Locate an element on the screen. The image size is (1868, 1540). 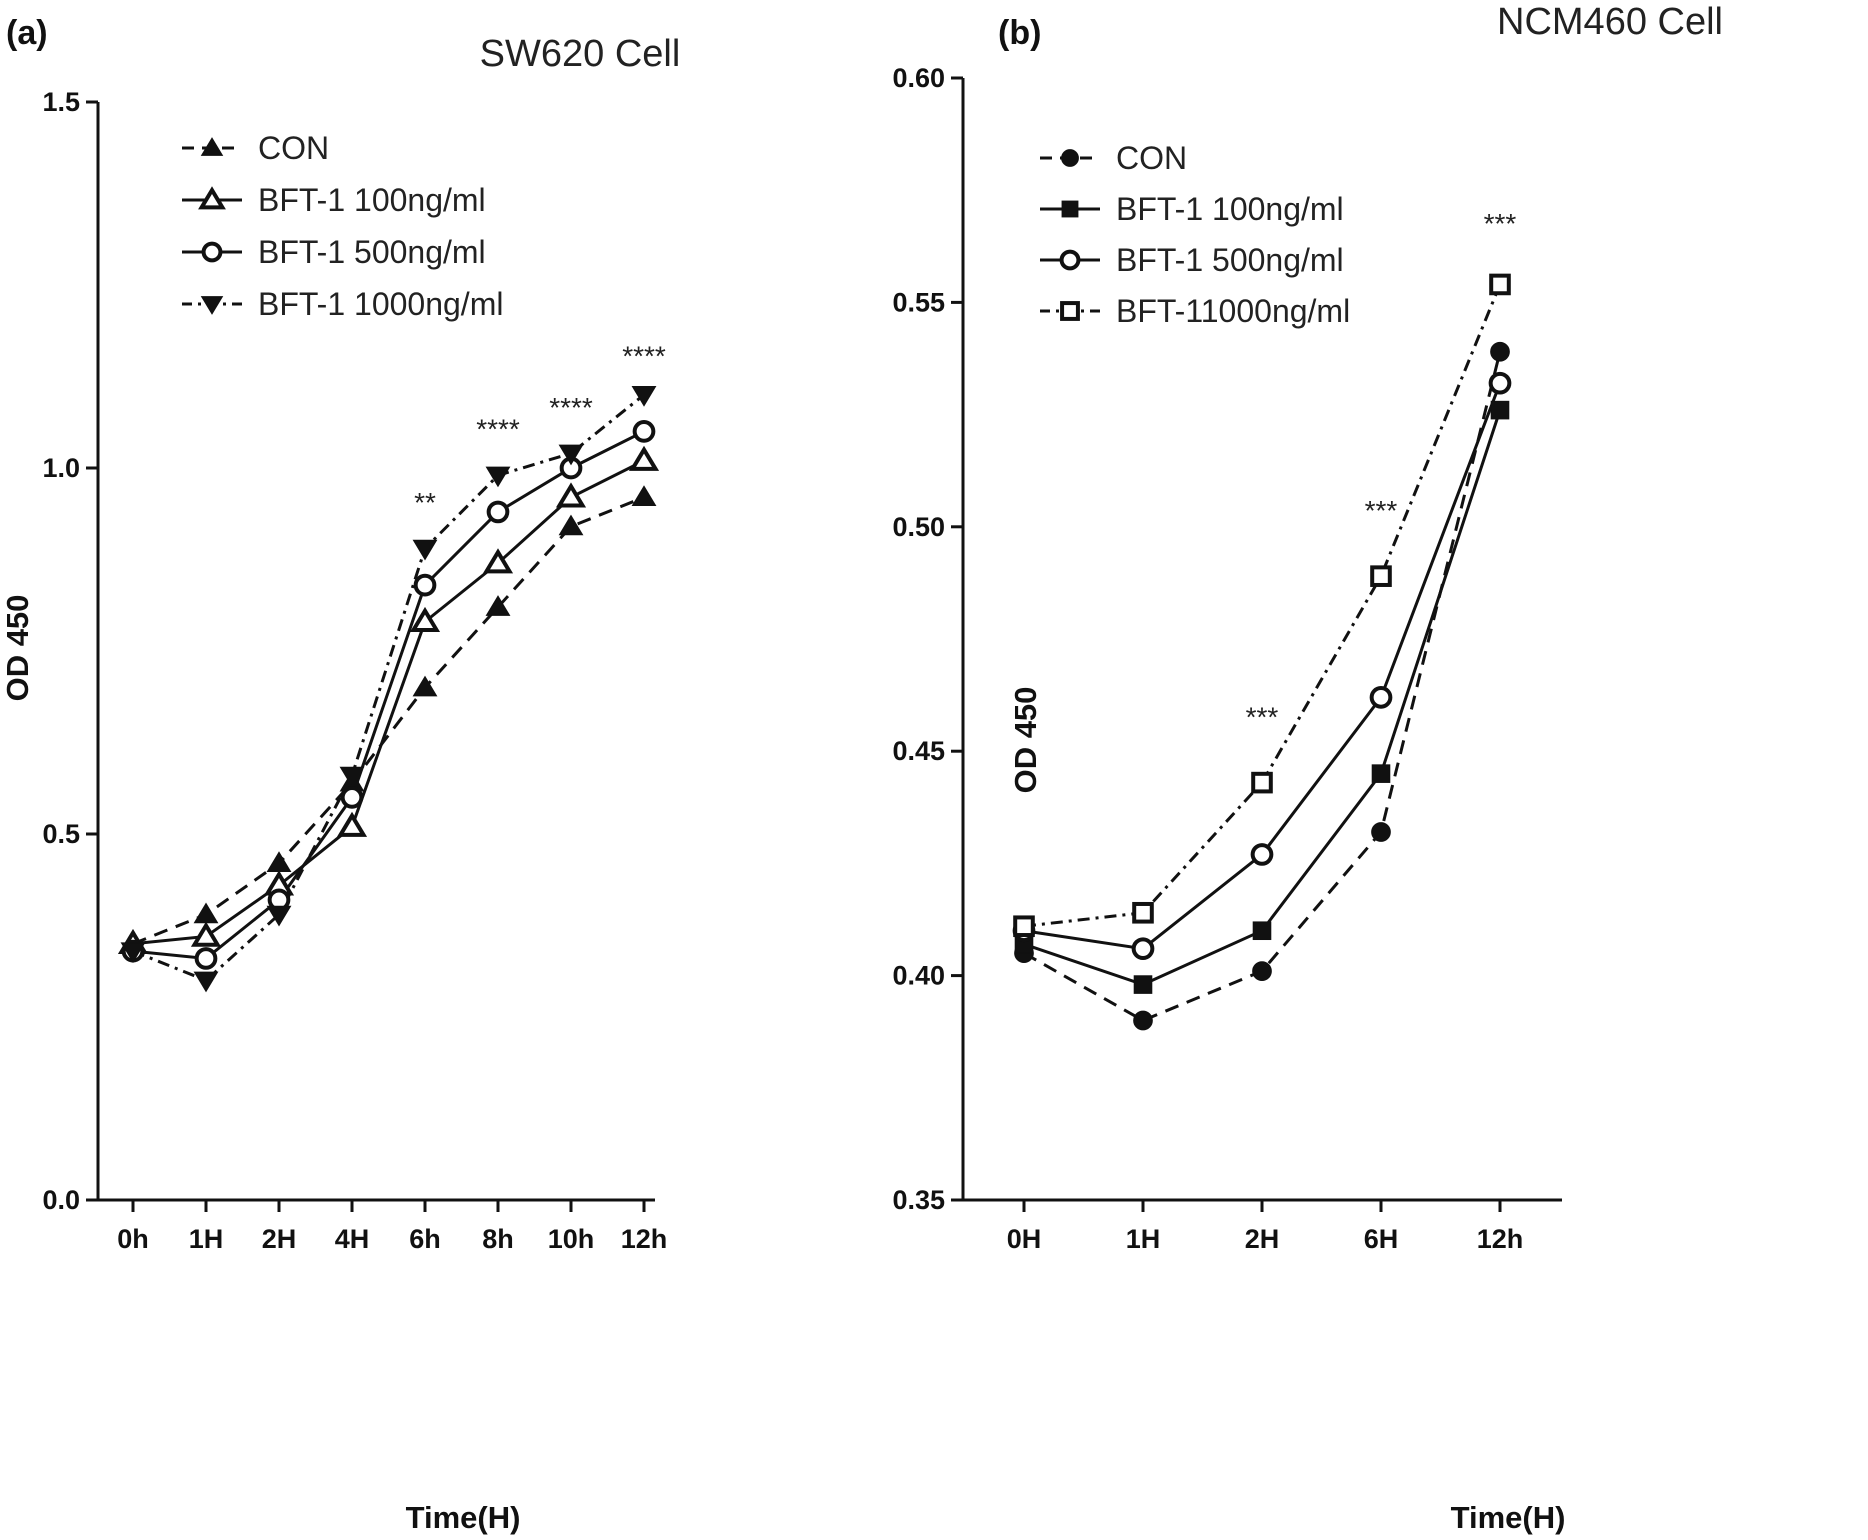
legend-label: BFT-11000ng/ml is located at coordinates (1233, 311).